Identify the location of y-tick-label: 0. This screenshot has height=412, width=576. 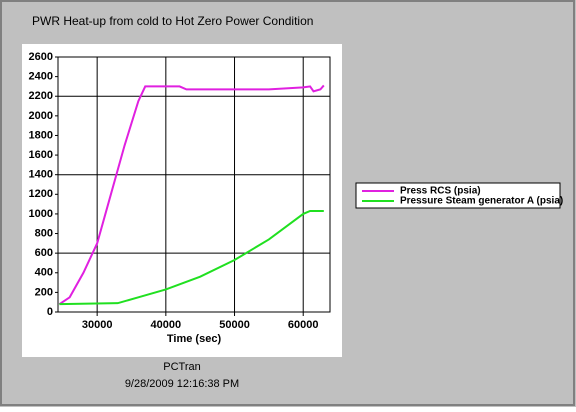
(50, 312).